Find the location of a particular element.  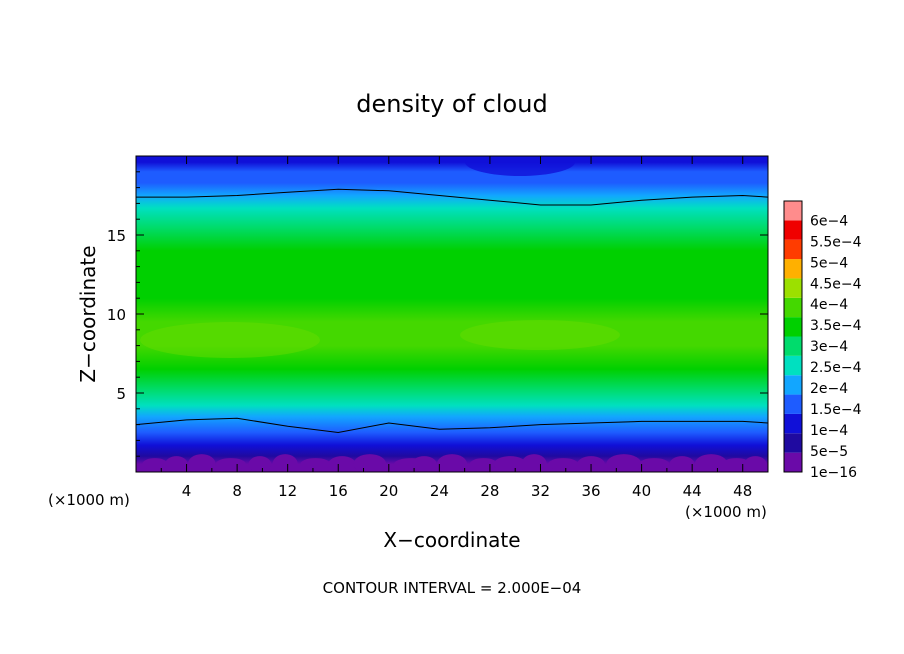

contour-line-upper is located at coordinates (452, 197).